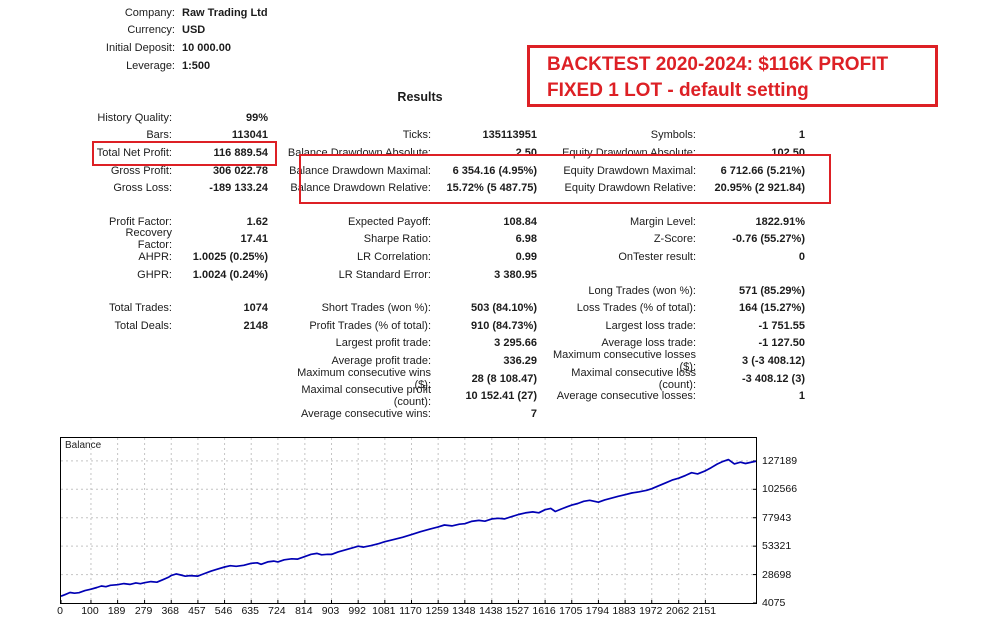  What do you see at coordinates (116, 611) in the screenshot?
I see `x-tick-label: 189` at bounding box center [116, 611].